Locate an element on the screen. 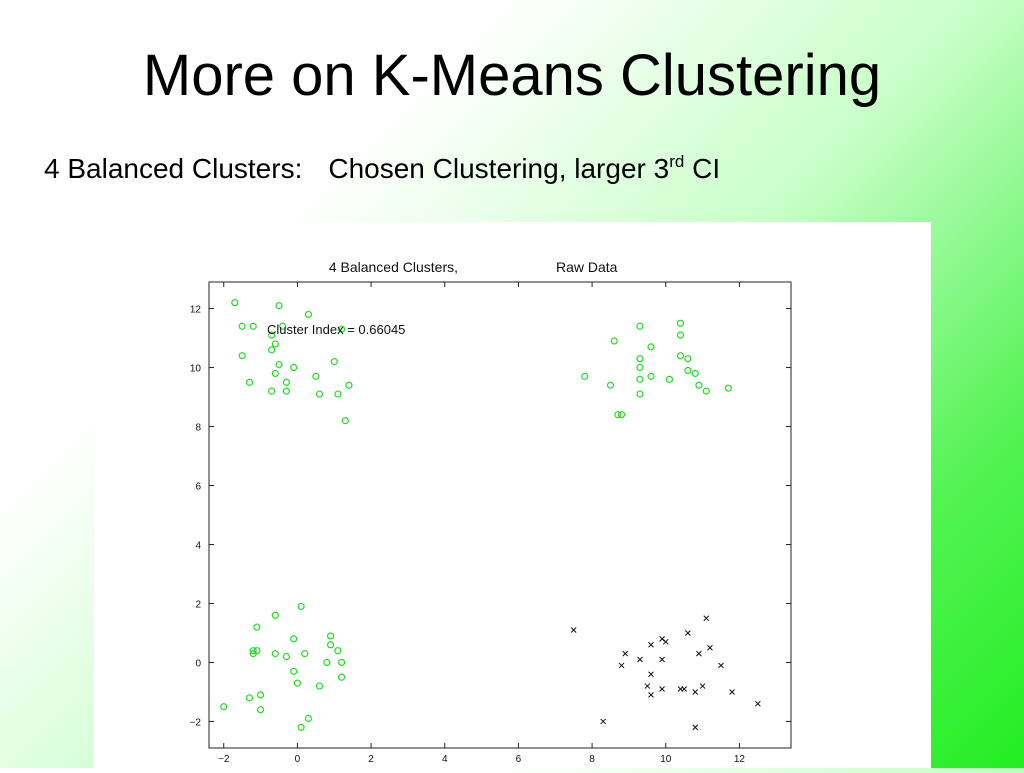  x-tick-label: 4 is located at coordinates (445, 759).